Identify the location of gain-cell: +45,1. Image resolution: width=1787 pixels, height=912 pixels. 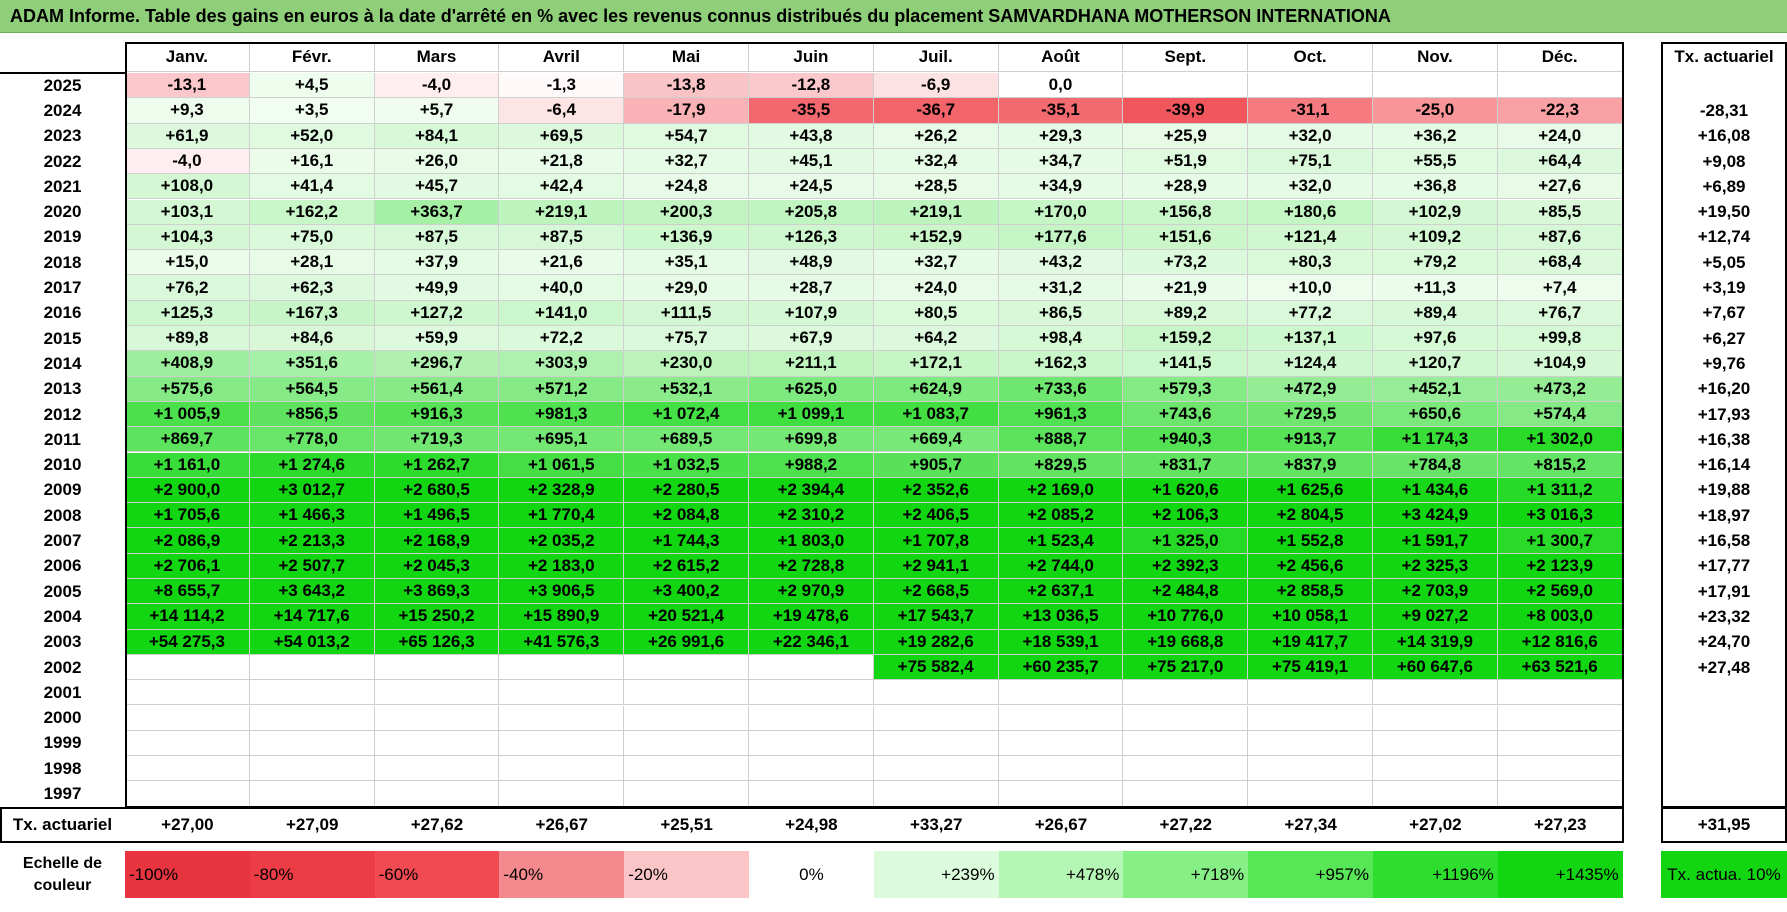
(811, 161).